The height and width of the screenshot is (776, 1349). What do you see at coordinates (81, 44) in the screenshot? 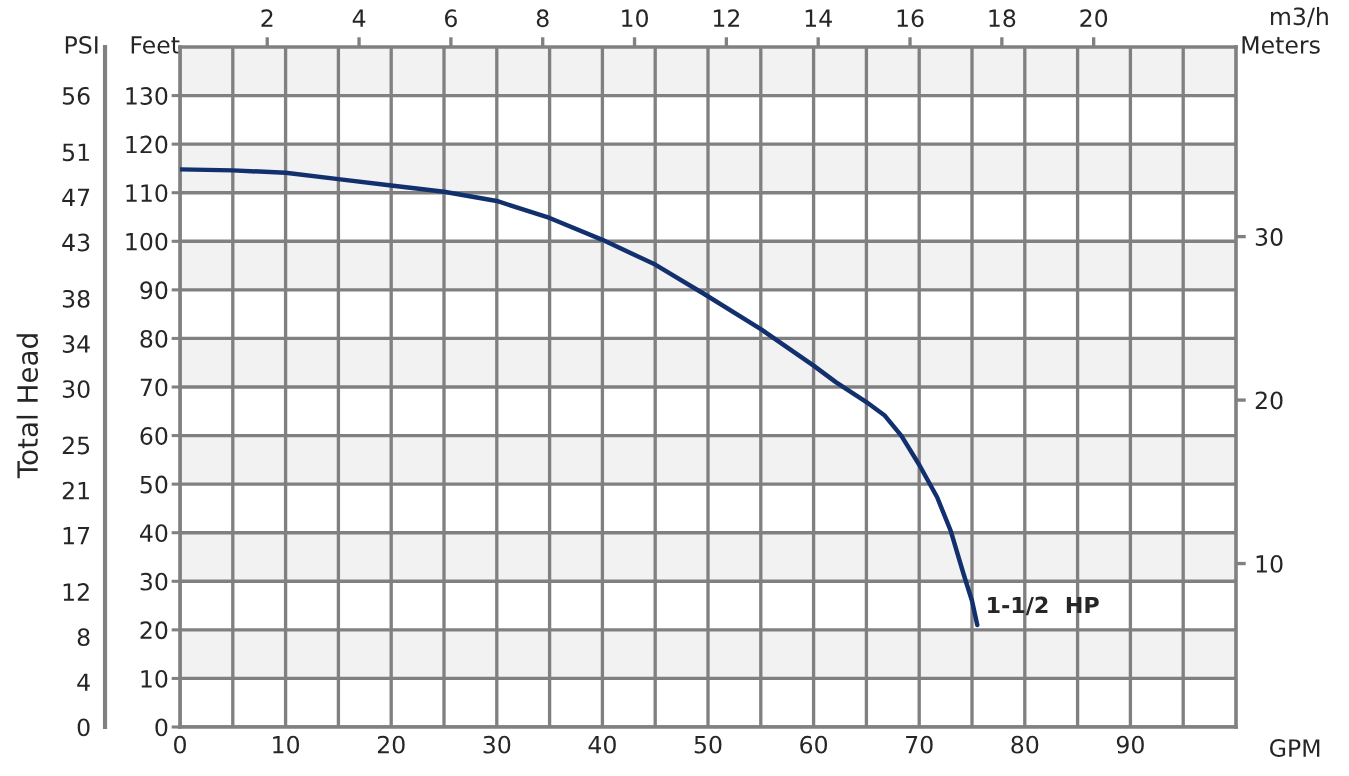
I see `y3-axis-title: PSI` at bounding box center [81, 44].